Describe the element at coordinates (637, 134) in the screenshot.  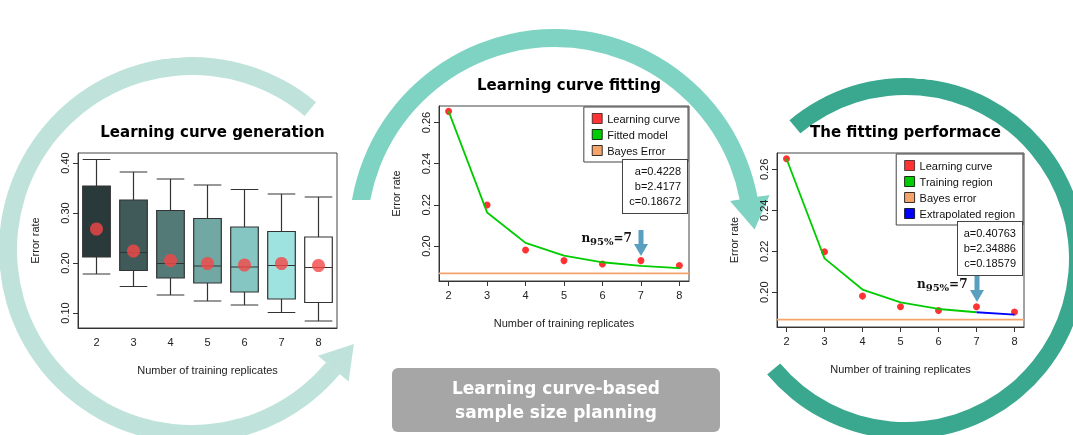
I see `legend-label: Fitted model` at that location.